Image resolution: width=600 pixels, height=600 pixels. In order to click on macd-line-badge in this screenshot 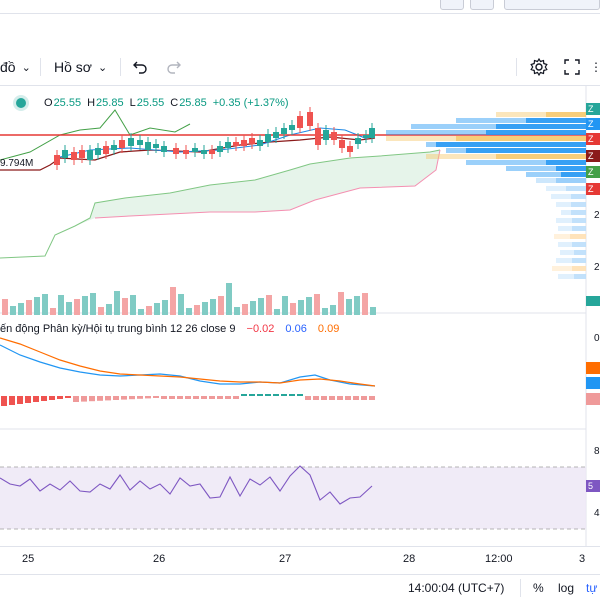, I will do `click(593, 383)`.